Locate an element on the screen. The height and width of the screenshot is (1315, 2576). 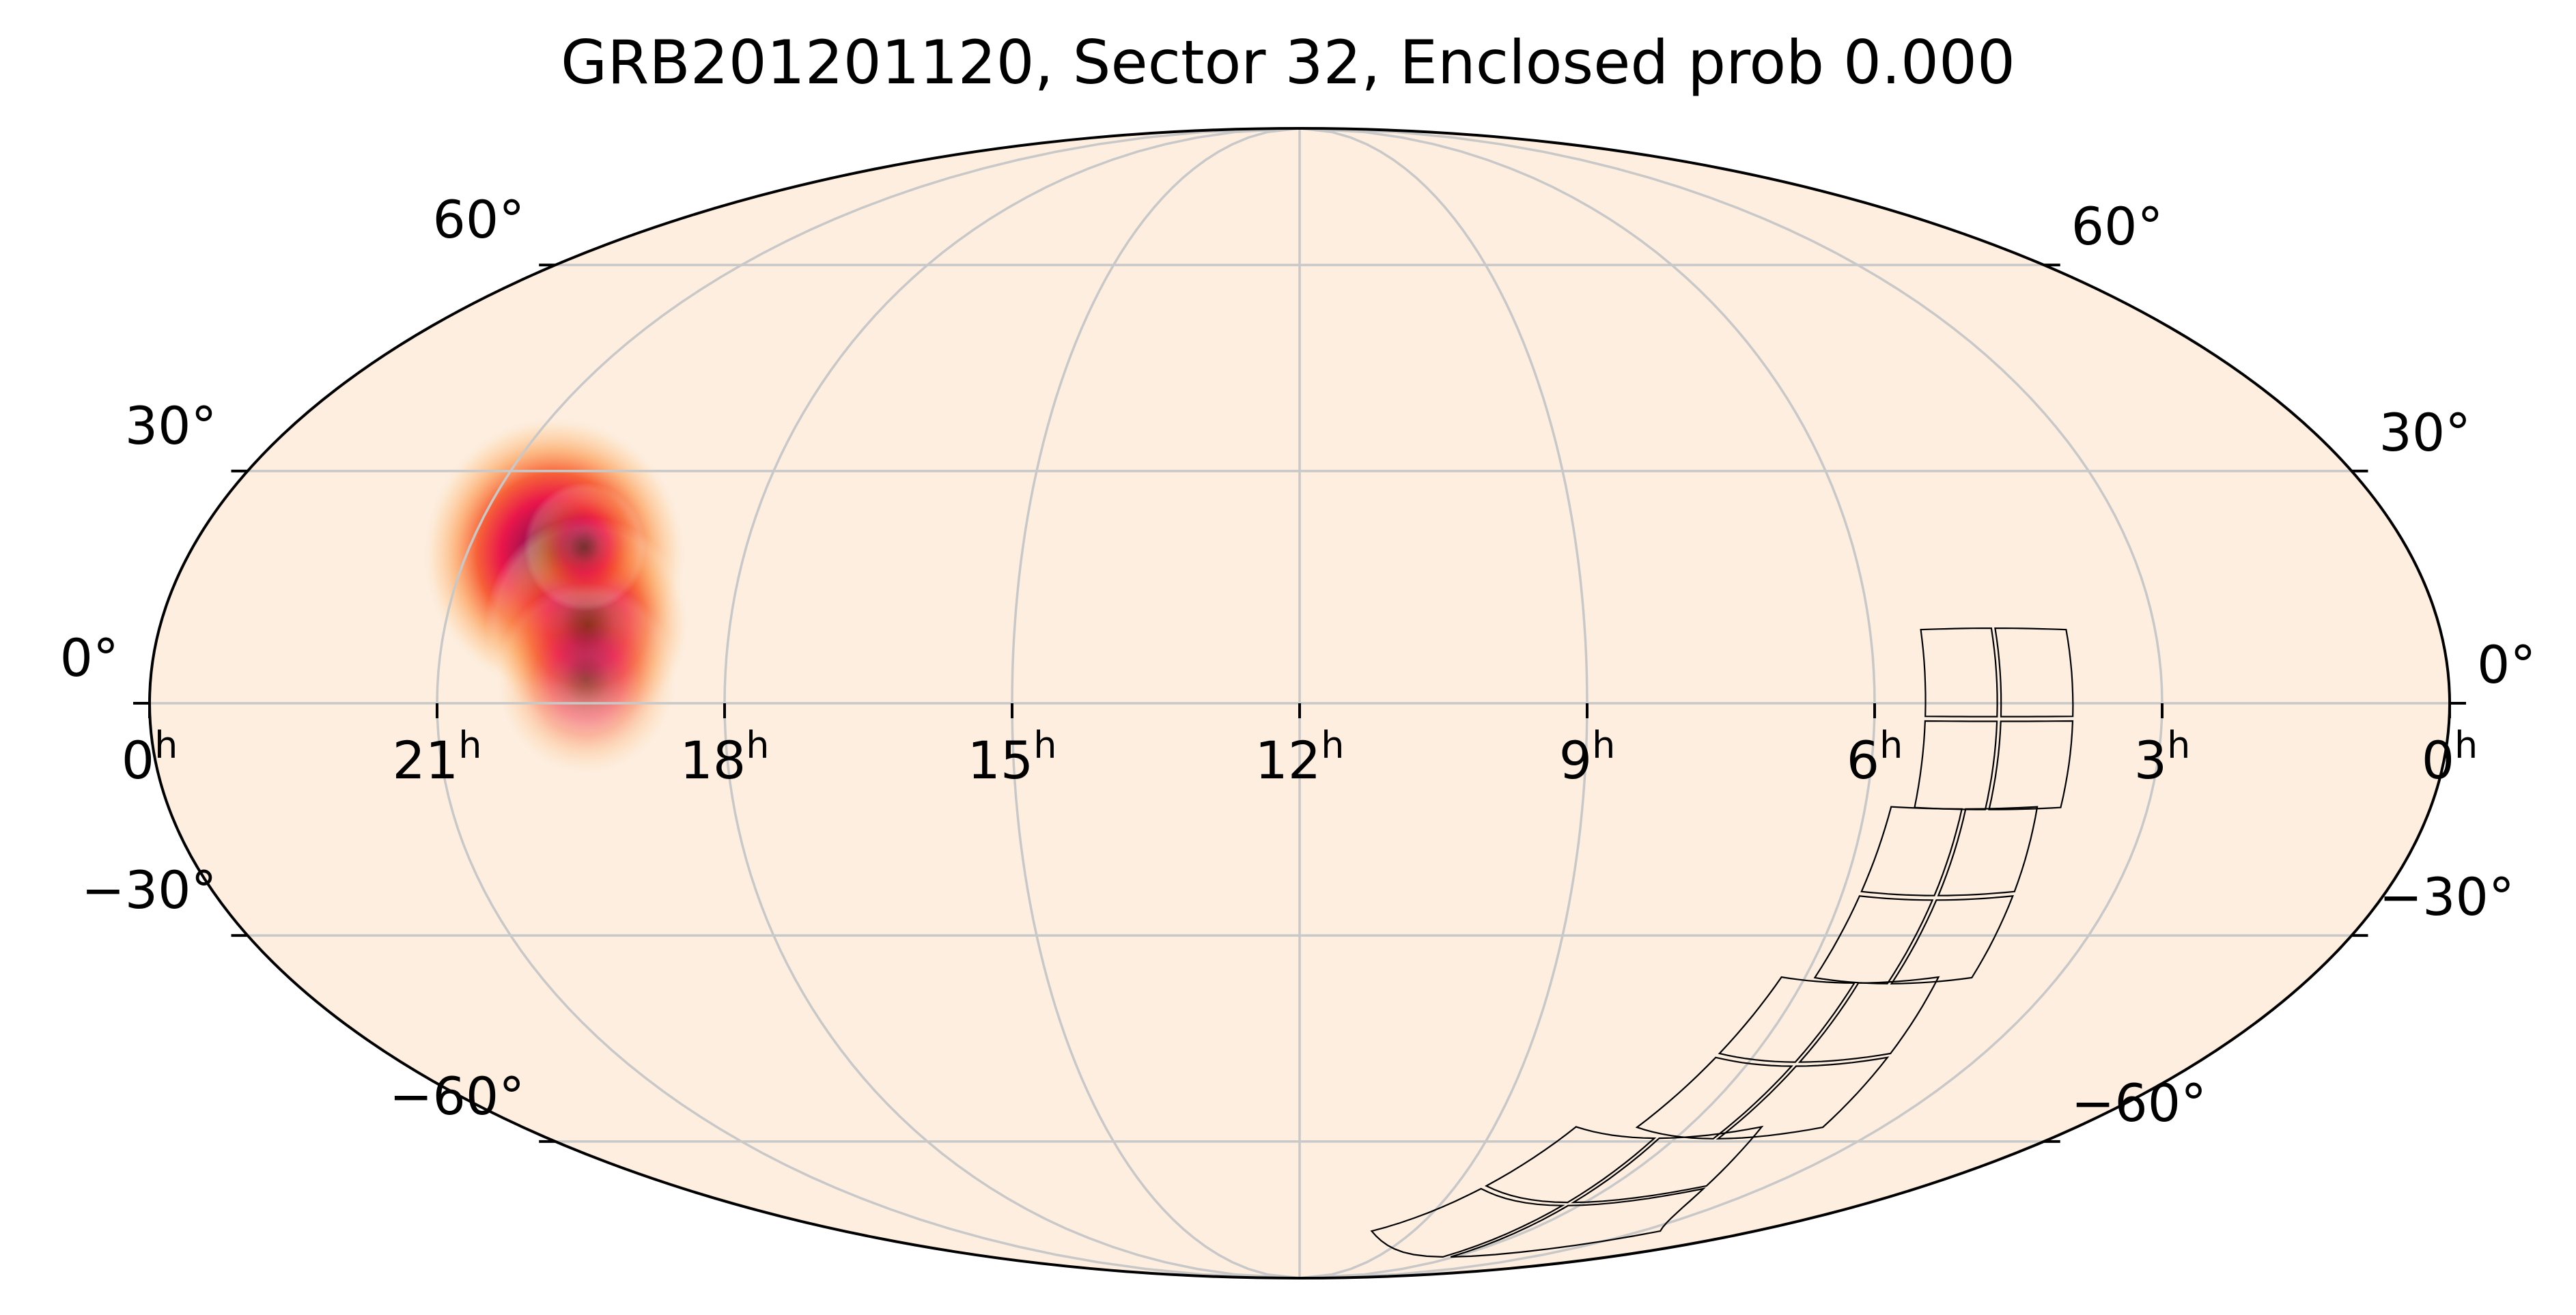
dec-tick-label-right: 60° is located at coordinates (2117, 226).